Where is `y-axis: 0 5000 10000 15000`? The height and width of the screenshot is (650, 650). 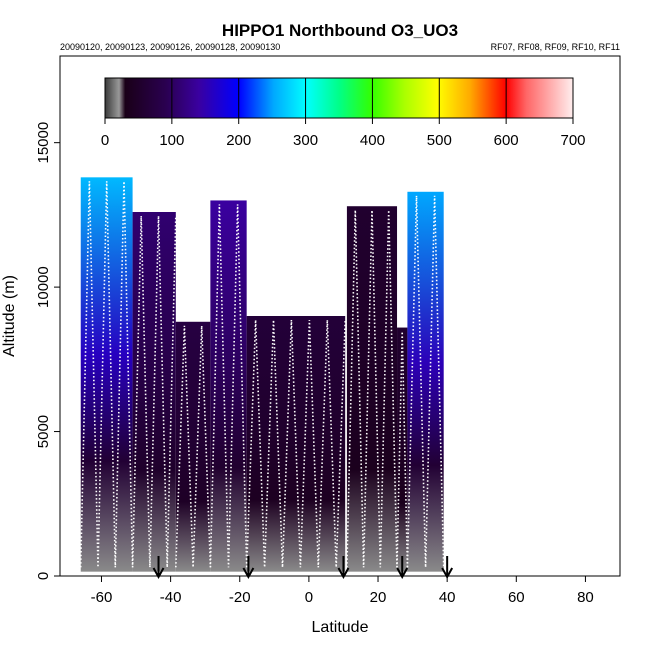
y-axis: 0 5000 10000 15000 is located at coordinates (47, 351).